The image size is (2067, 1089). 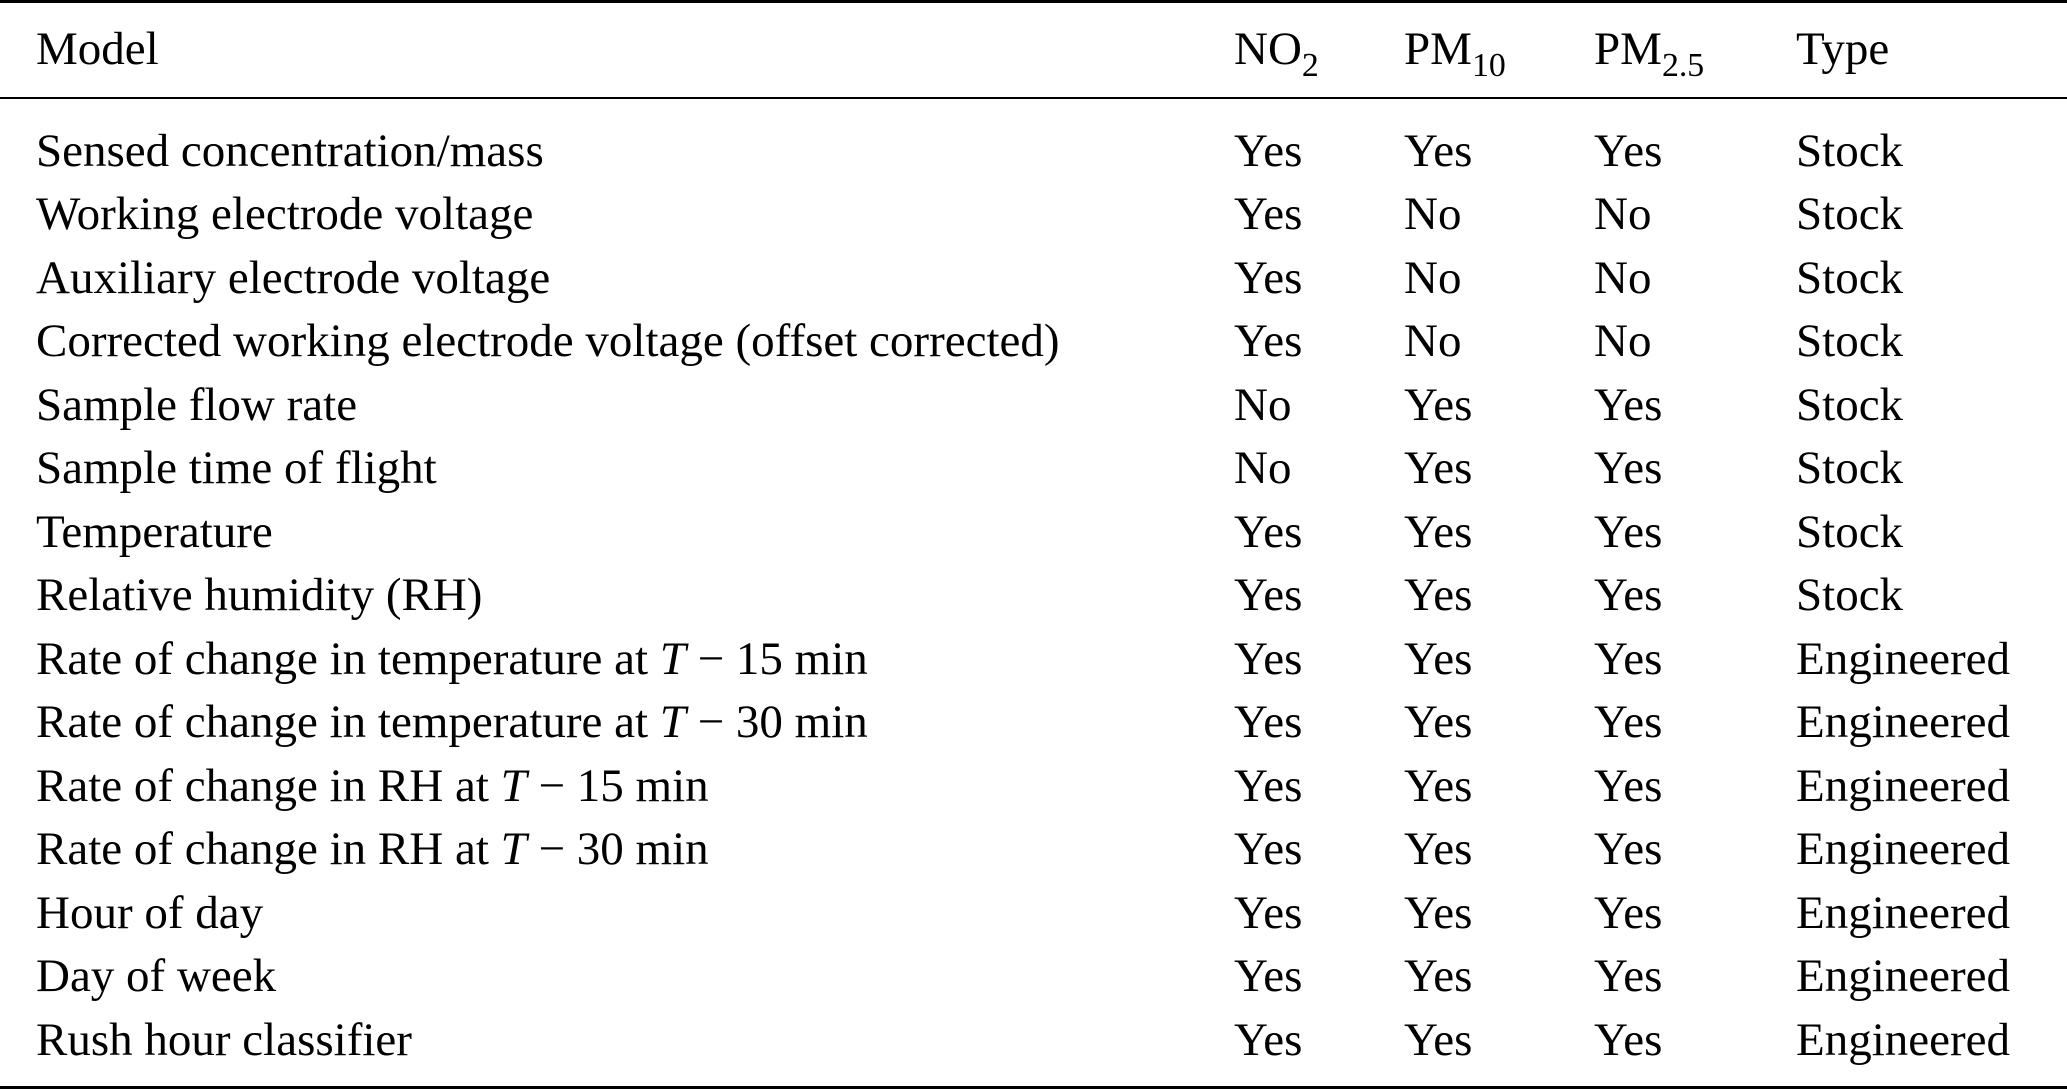 What do you see at coordinates (154, 531) in the screenshot?
I see `model-text: Temperature` at bounding box center [154, 531].